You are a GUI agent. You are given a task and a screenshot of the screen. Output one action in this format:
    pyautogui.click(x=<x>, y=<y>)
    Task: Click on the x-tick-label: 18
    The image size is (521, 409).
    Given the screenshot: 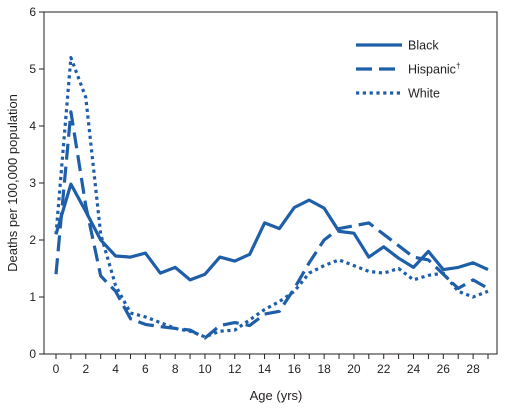 What is the action you would take?
    pyautogui.click(x=324, y=369)
    